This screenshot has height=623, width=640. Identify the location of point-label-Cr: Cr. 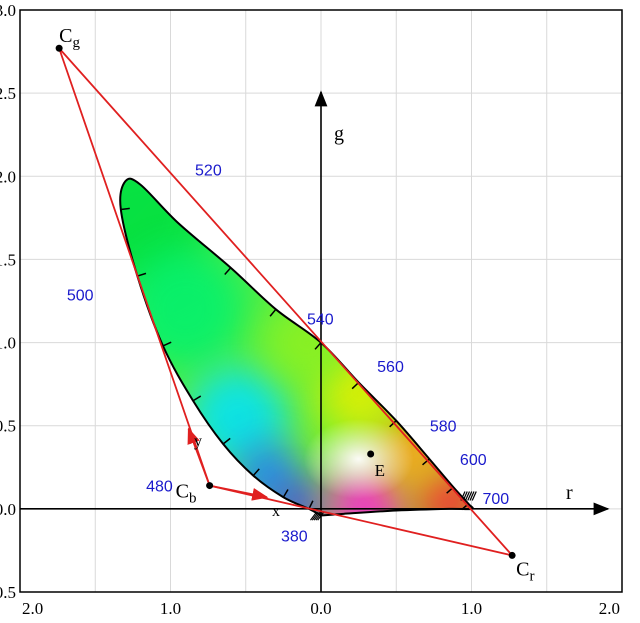
(525, 571).